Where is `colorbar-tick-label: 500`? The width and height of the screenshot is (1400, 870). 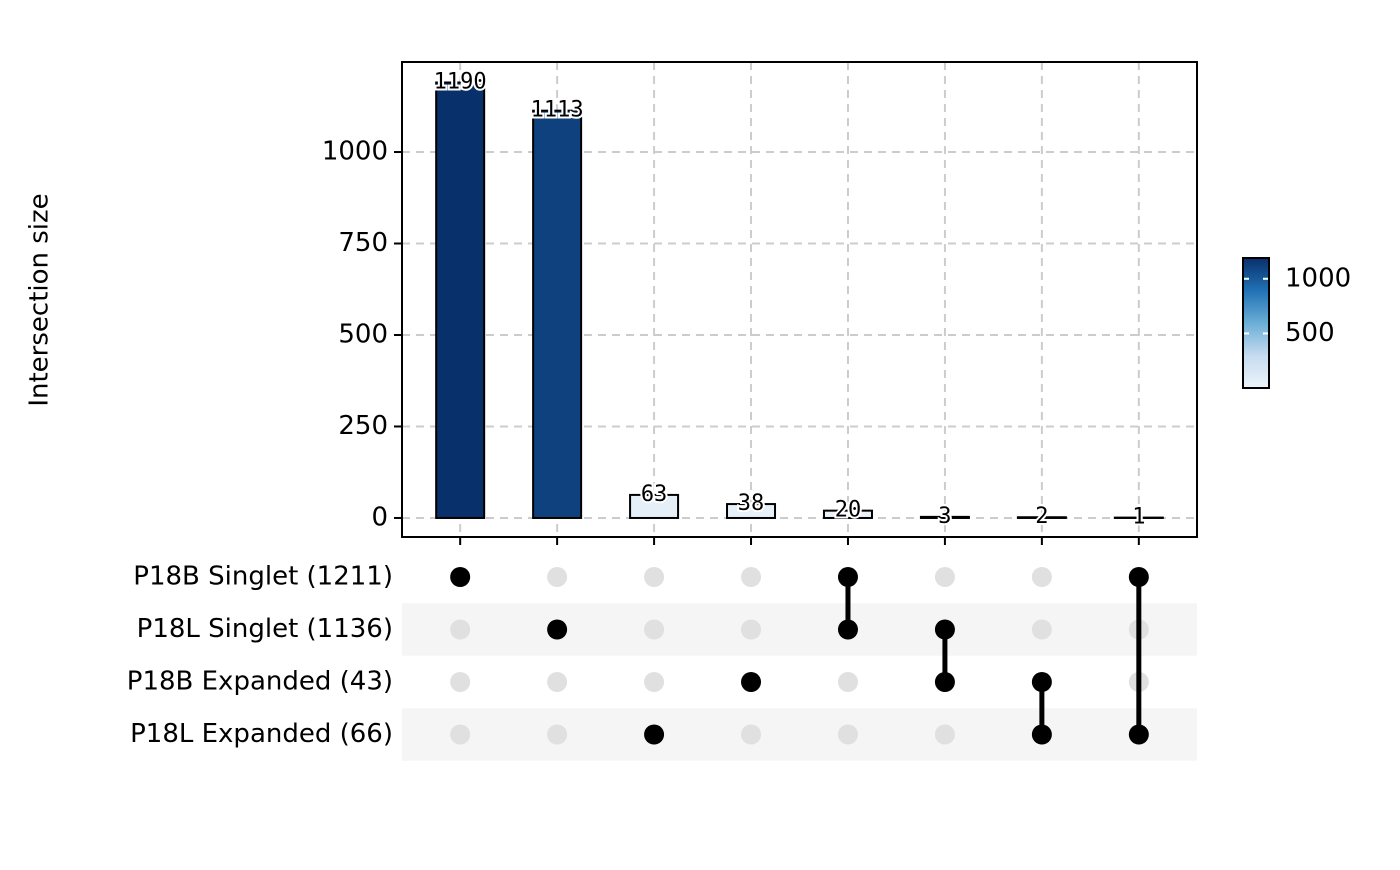
colorbar-tick-label: 500 is located at coordinates (1310, 333).